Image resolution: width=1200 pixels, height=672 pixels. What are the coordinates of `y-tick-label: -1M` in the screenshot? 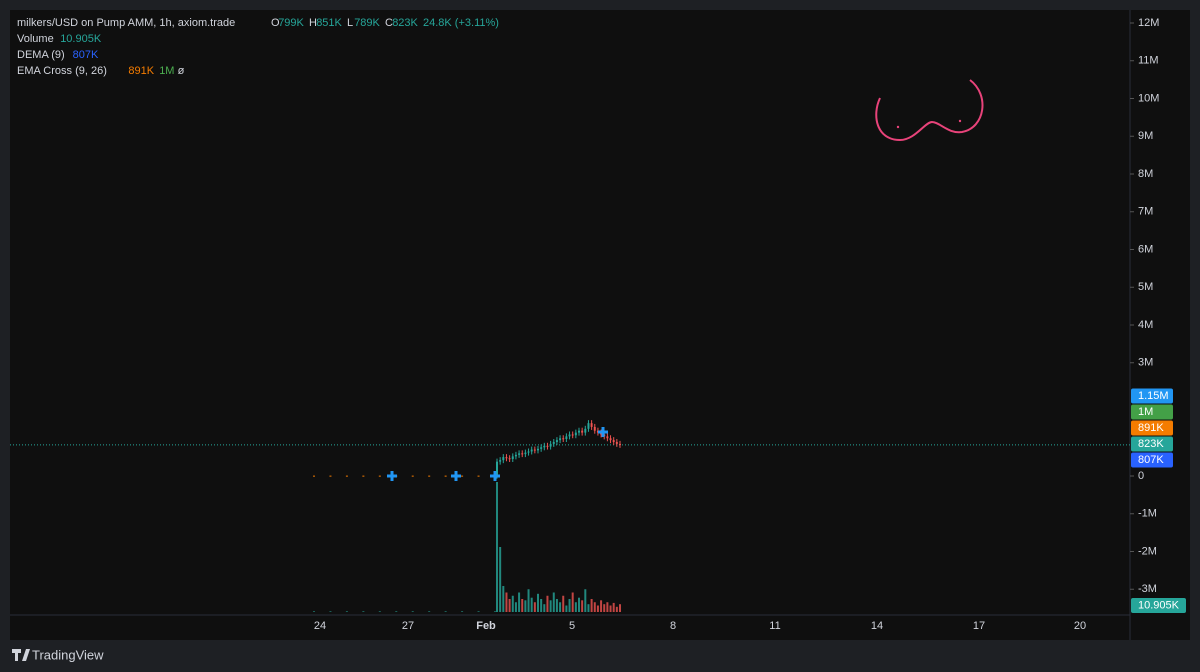 It's located at (1147, 514).